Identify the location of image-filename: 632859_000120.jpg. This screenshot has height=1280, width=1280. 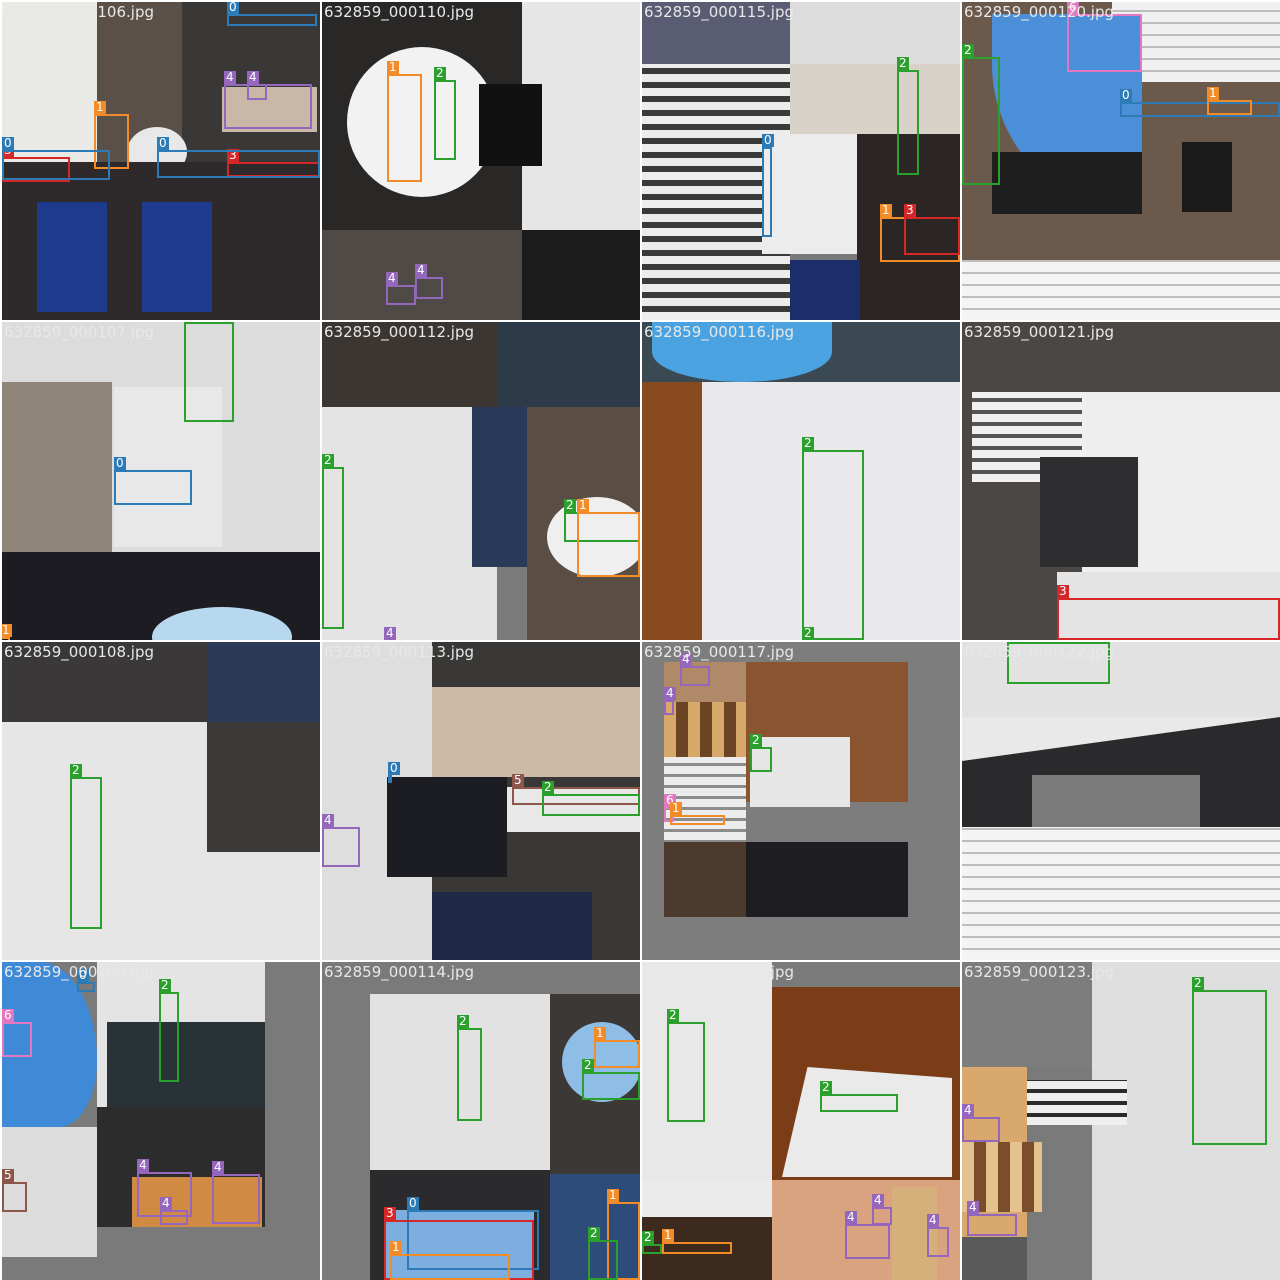
(1039, 12).